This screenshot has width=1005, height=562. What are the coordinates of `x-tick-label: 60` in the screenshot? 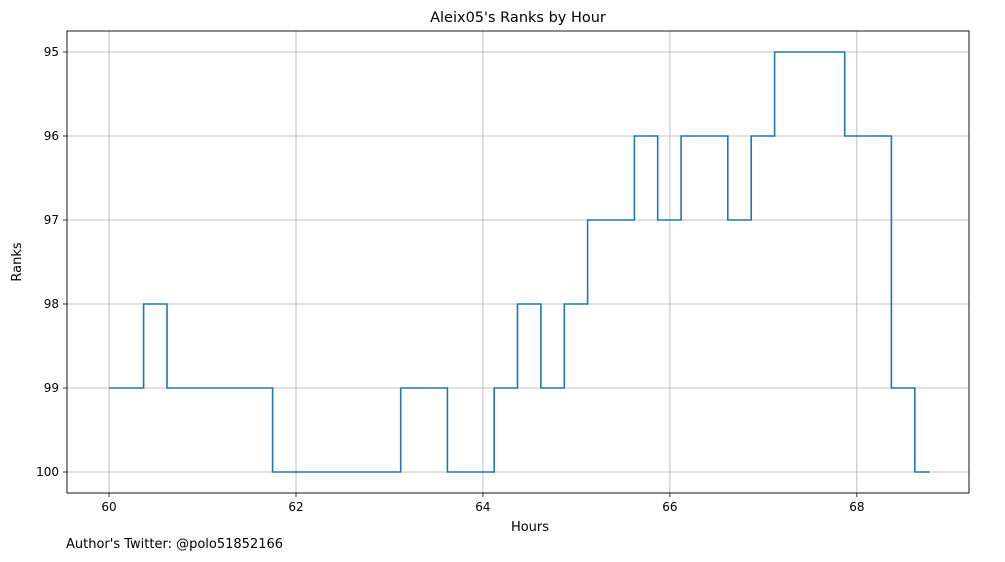 It's located at (108, 507).